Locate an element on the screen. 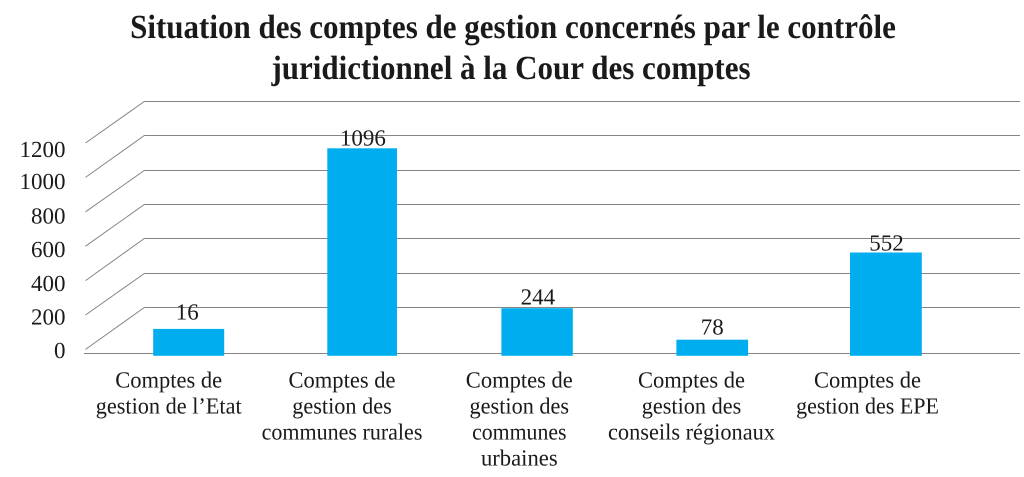 This screenshot has height=477, width=1024. svg-text: gestion de l’Etat is located at coordinates (169, 405).